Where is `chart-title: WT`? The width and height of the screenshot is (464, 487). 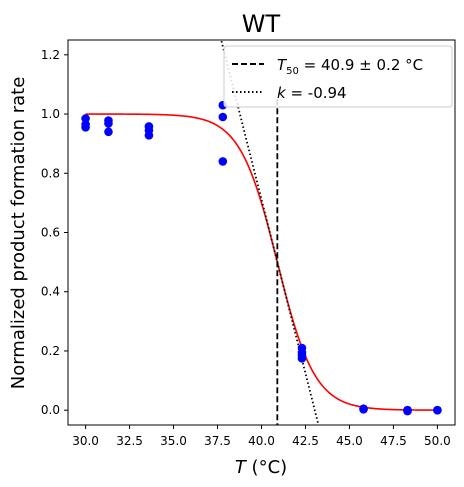
chart-title: WT is located at coordinates (261, 24).